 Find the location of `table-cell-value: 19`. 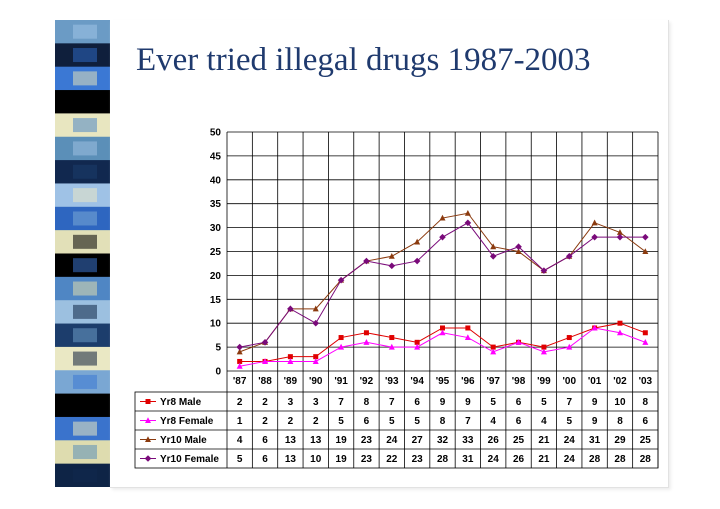

table-cell-value: 19 is located at coordinates (342, 440).